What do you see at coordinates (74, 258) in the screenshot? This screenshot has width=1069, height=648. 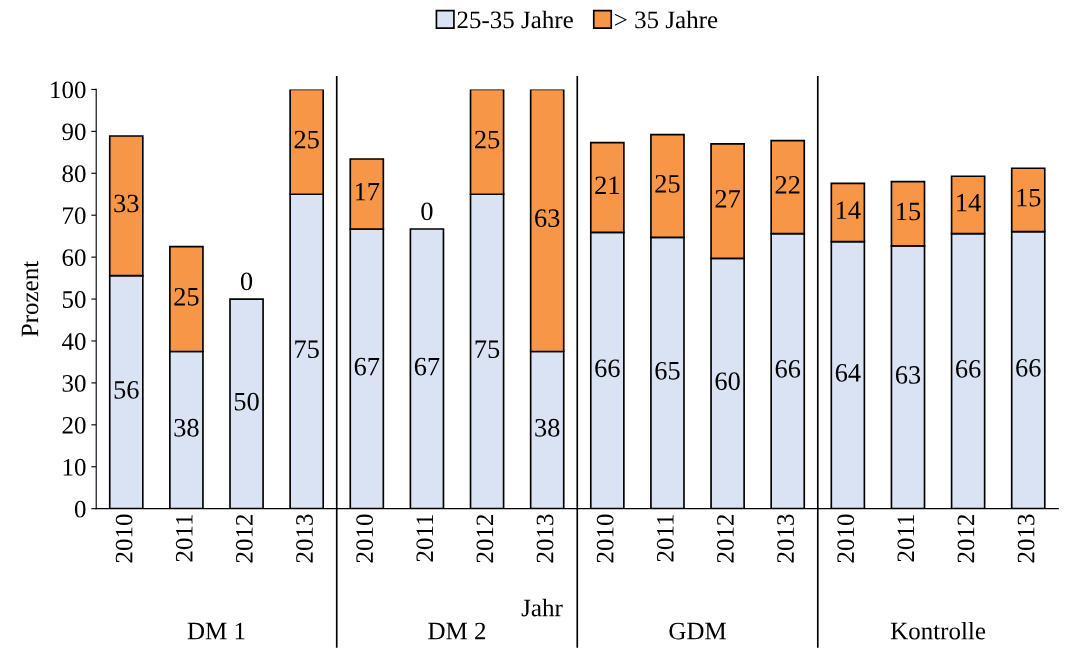 I see `y-tick-label: 60` at bounding box center [74, 258].